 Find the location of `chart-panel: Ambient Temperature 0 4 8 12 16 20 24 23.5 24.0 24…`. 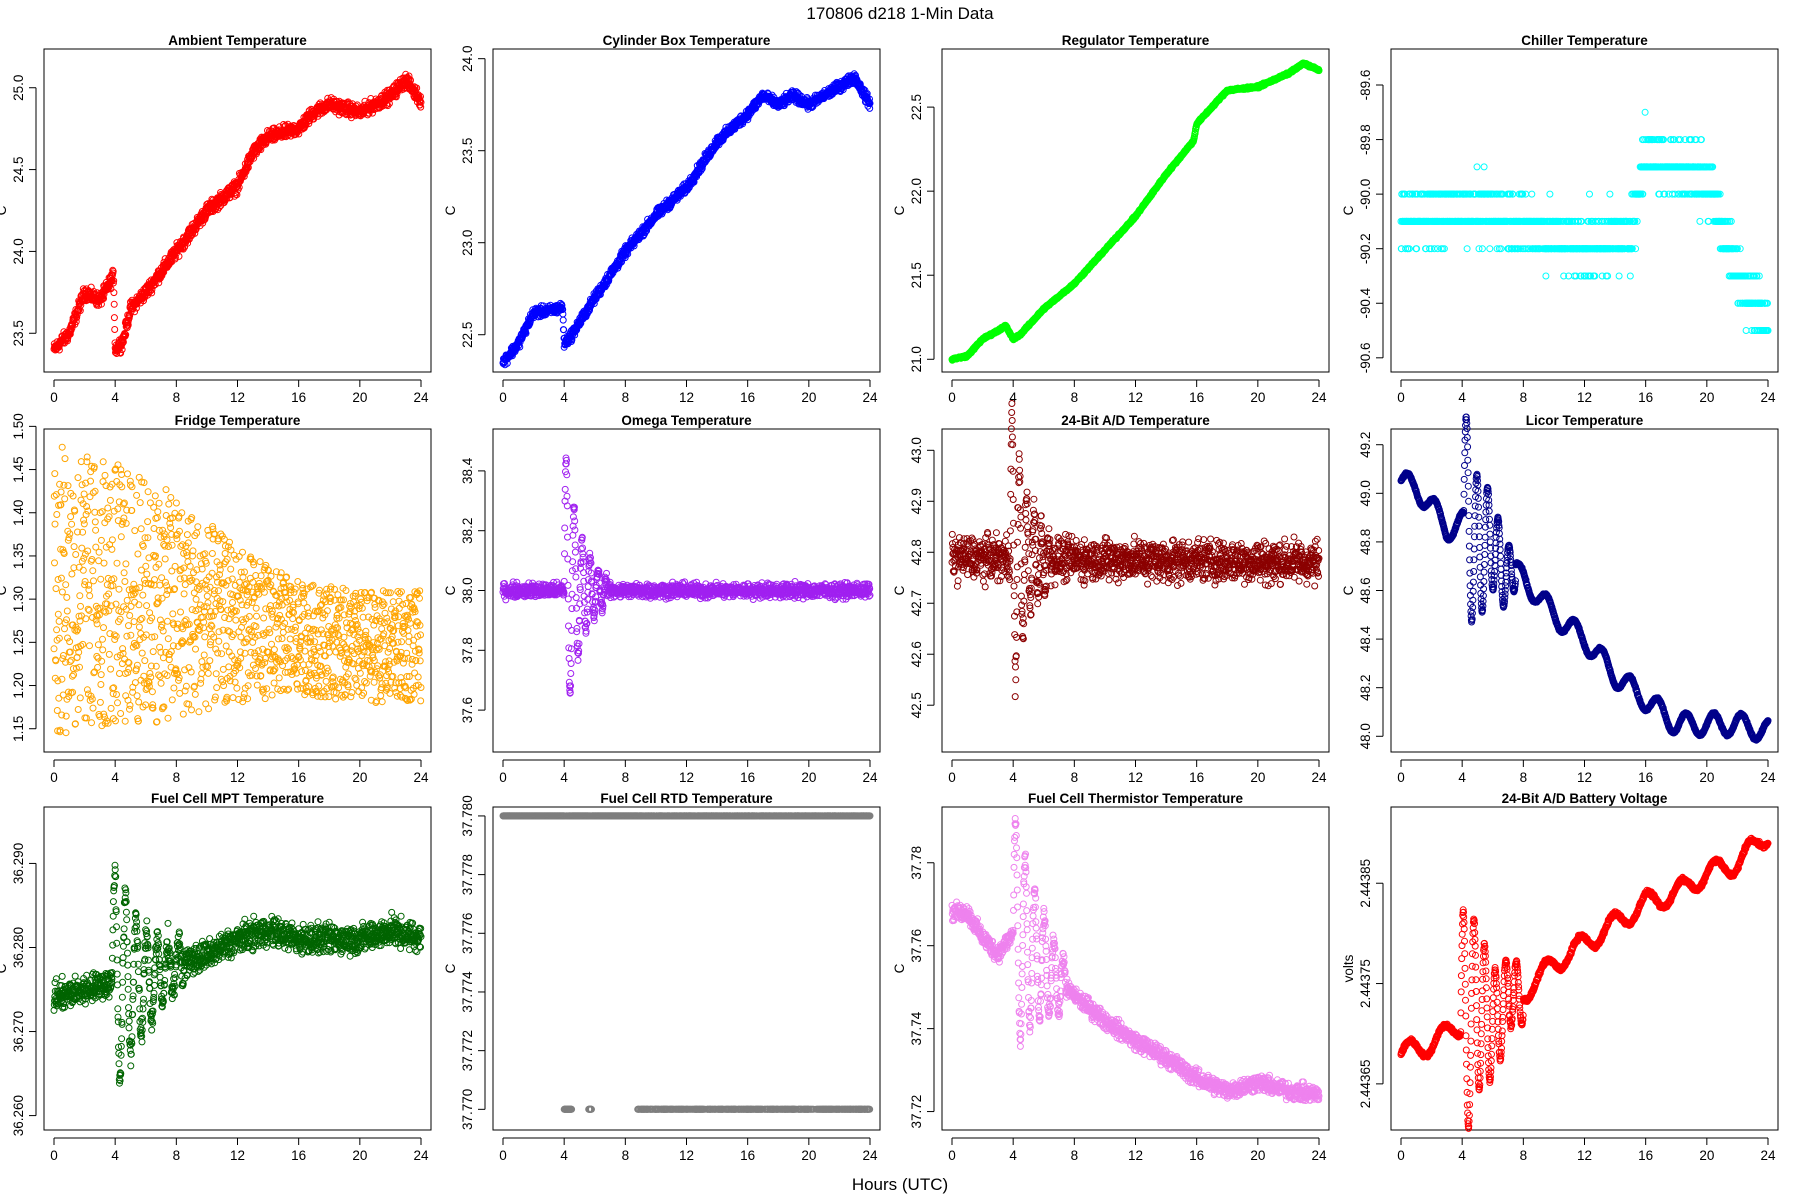

chart-panel: Ambient Temperature 0 4 8 12 16 20 24 23.5 24.0 24… is located at coordinates (216, 219).